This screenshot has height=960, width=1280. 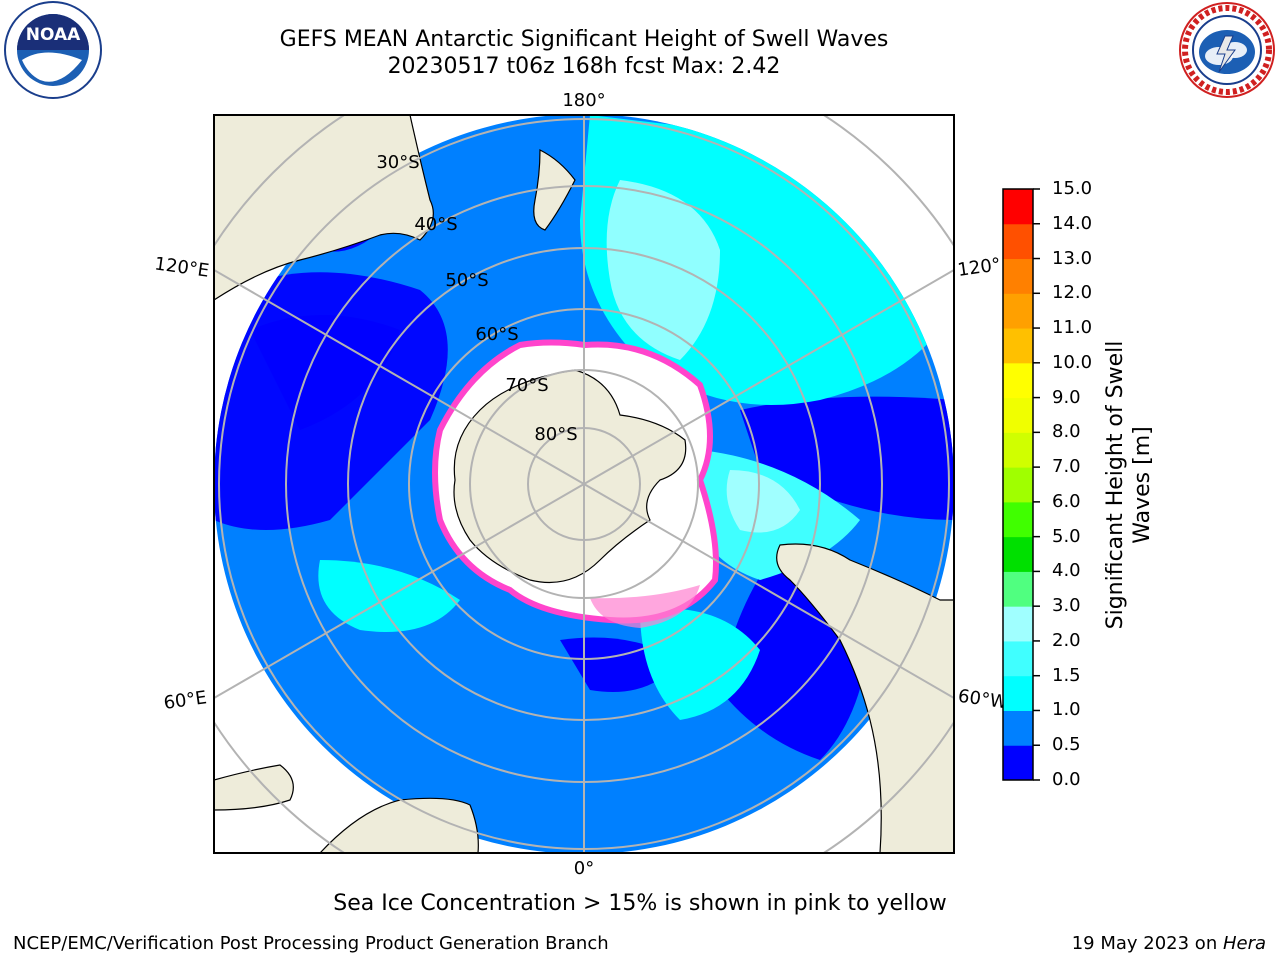 I want to click on lon-label-60e: 60°E, so click(x=185, y=700).